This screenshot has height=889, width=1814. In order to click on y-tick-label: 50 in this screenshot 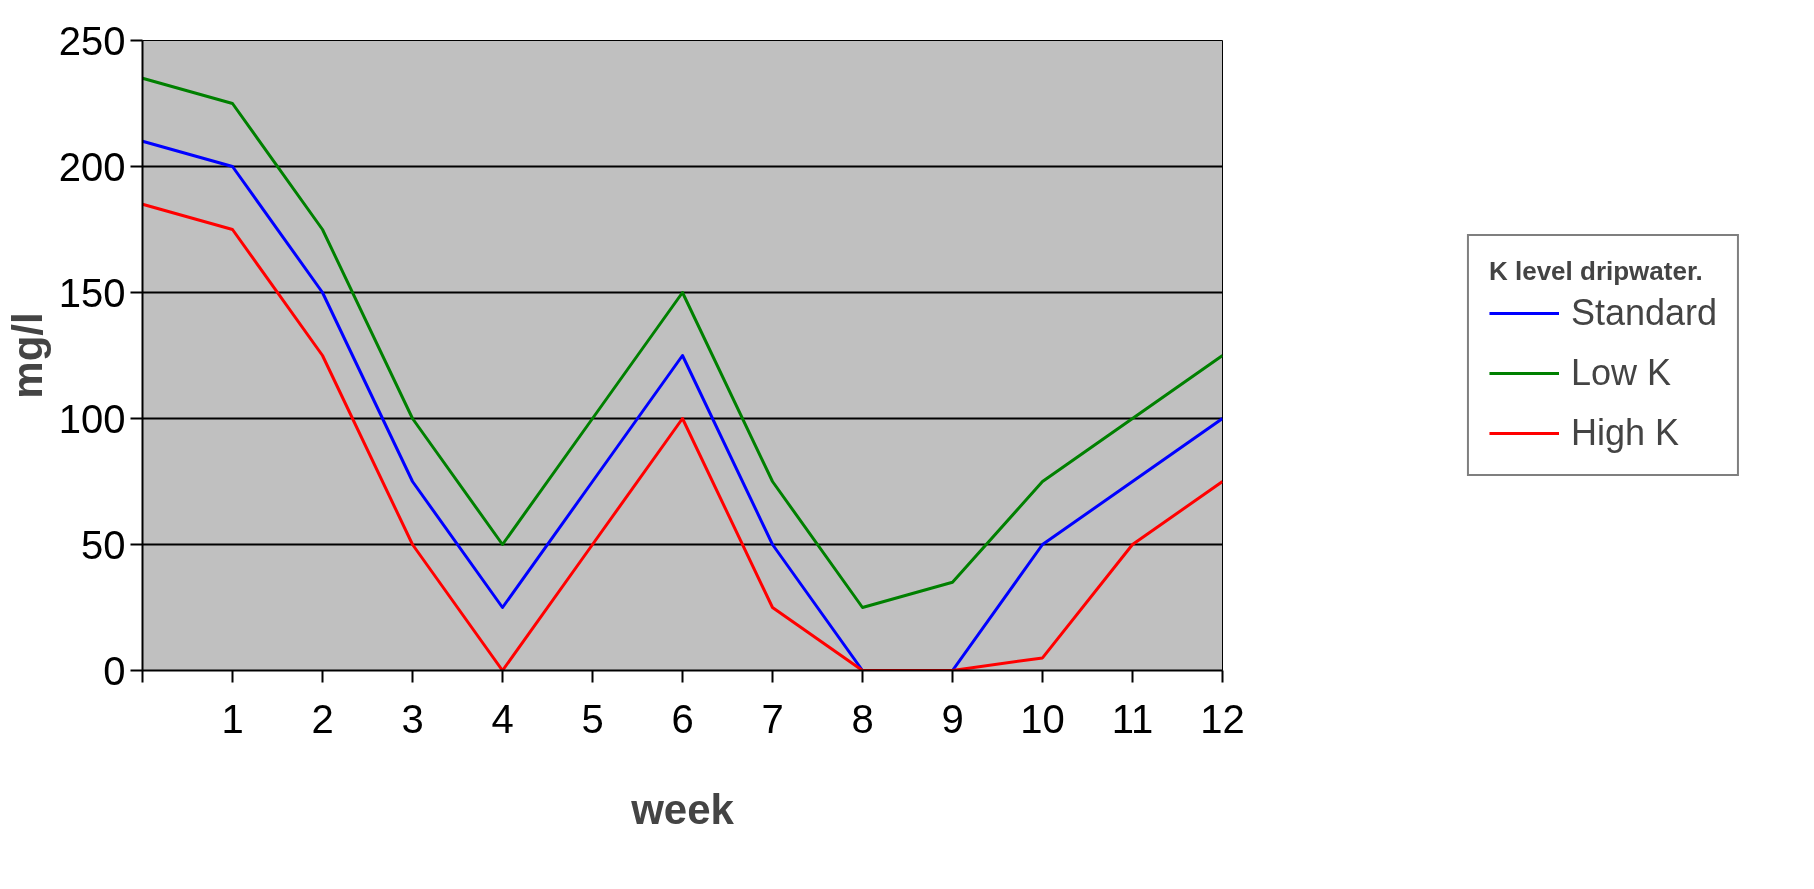, I will do `click(103, 544)`.